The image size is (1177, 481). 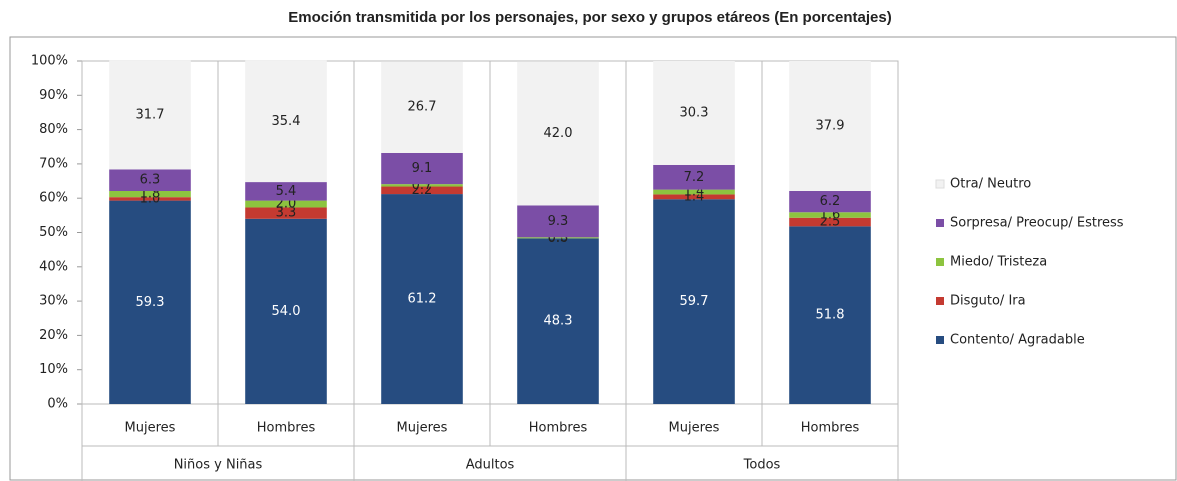 What do you see at coordinates (218, 465) in the screenshot?
I see `group-label: Niños y Niñas` at bounding box center [218, 465].